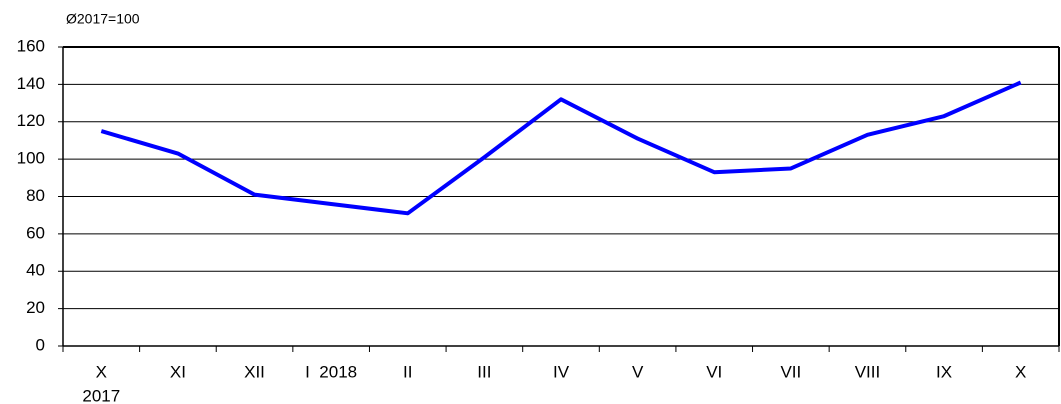  Describe the element at coordinates (35, 270) in the screenshot. I see `y-tick-label: 40` at that location.